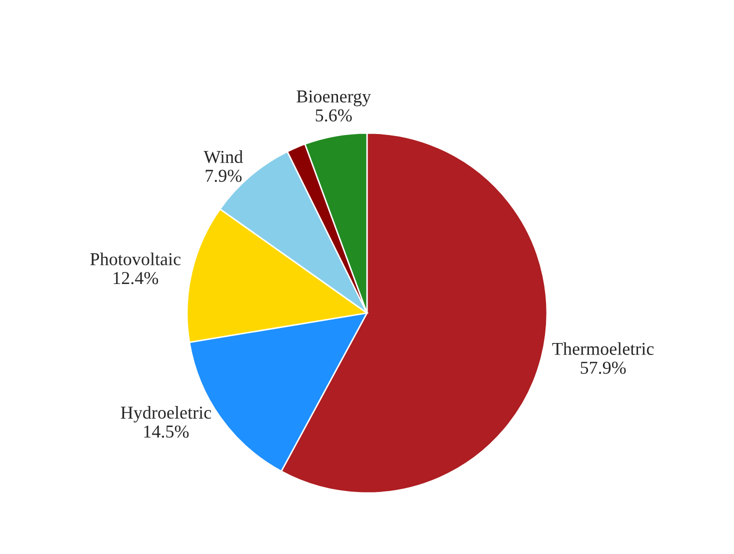 This screenshot has height=554, width=734. I want to click on data-label: 57.9%, so click(603, 368).